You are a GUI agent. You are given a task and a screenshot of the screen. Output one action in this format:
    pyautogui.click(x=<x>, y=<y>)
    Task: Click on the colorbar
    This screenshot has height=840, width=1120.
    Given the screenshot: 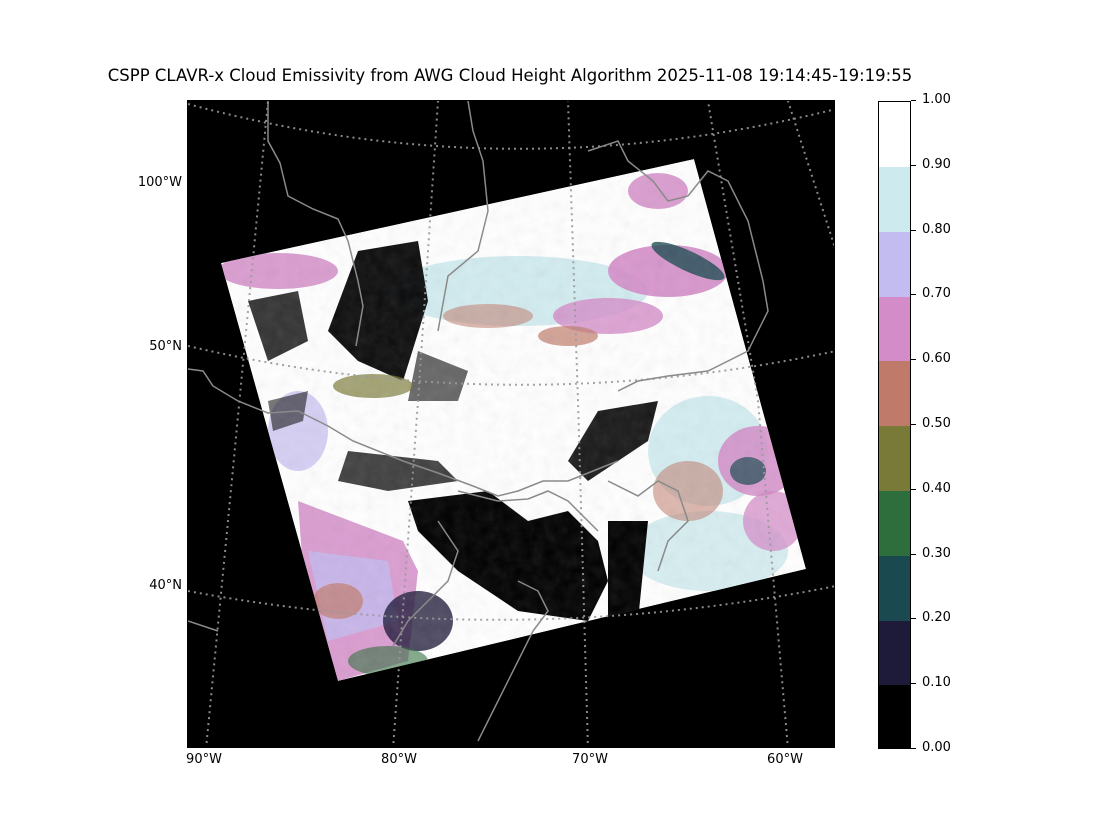 What is the action you would take?
    pyautogui.click(x=894, y=425)
    